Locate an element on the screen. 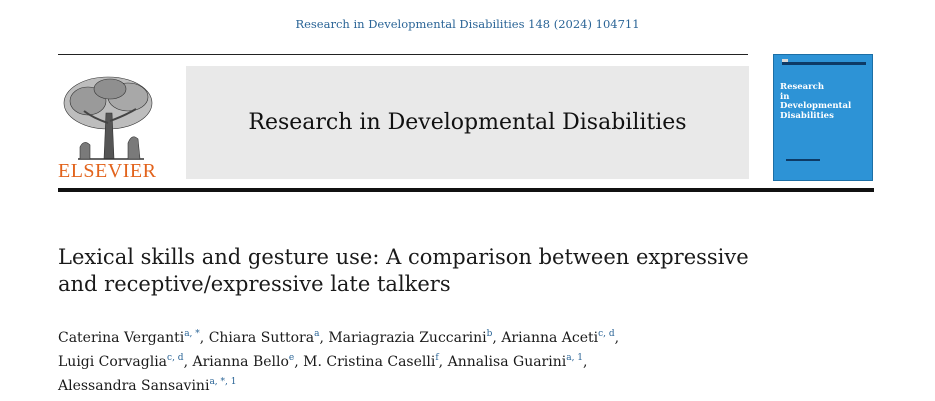 This screenshot has width=935, height=401. author-name: Luigi Corvaglia is located at coordinates (113, 362).